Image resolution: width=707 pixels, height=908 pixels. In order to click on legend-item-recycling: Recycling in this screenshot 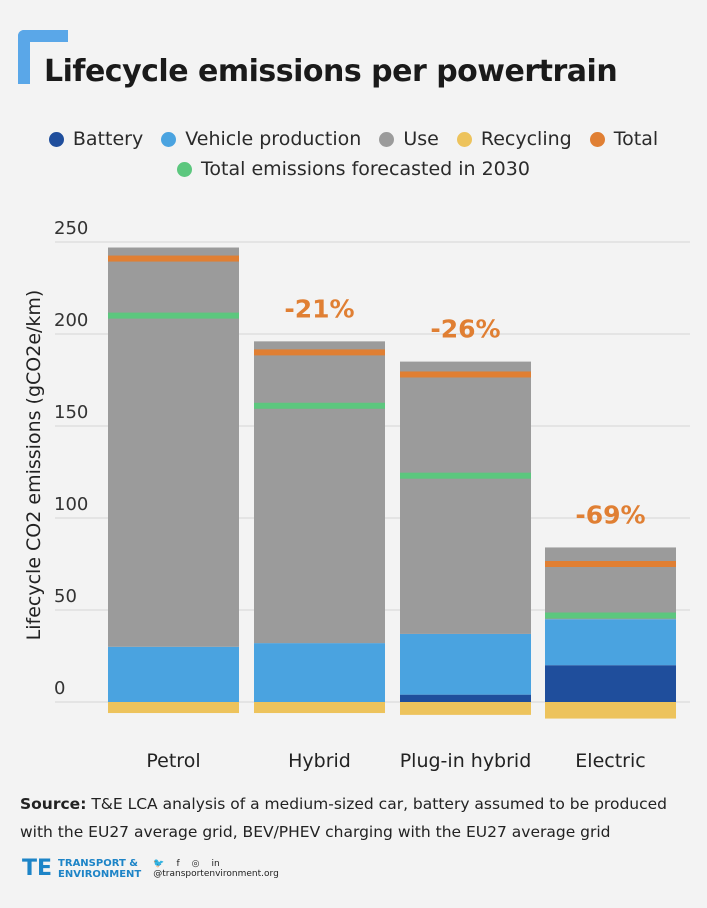, I will do `click(514, 139)`.